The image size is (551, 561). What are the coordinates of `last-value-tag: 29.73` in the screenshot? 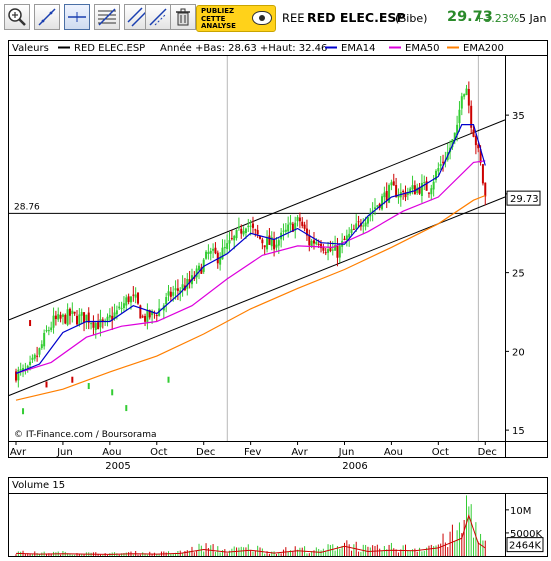 It's located at (524, 199).